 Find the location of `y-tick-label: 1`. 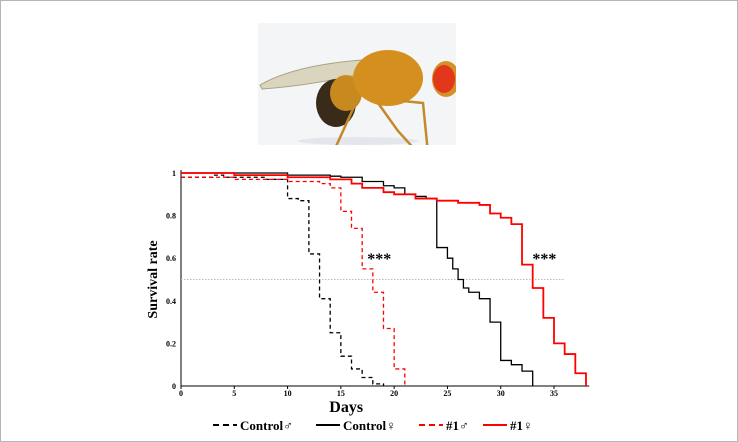

y-tick-label: 1 is located at coordinates (174, 173).